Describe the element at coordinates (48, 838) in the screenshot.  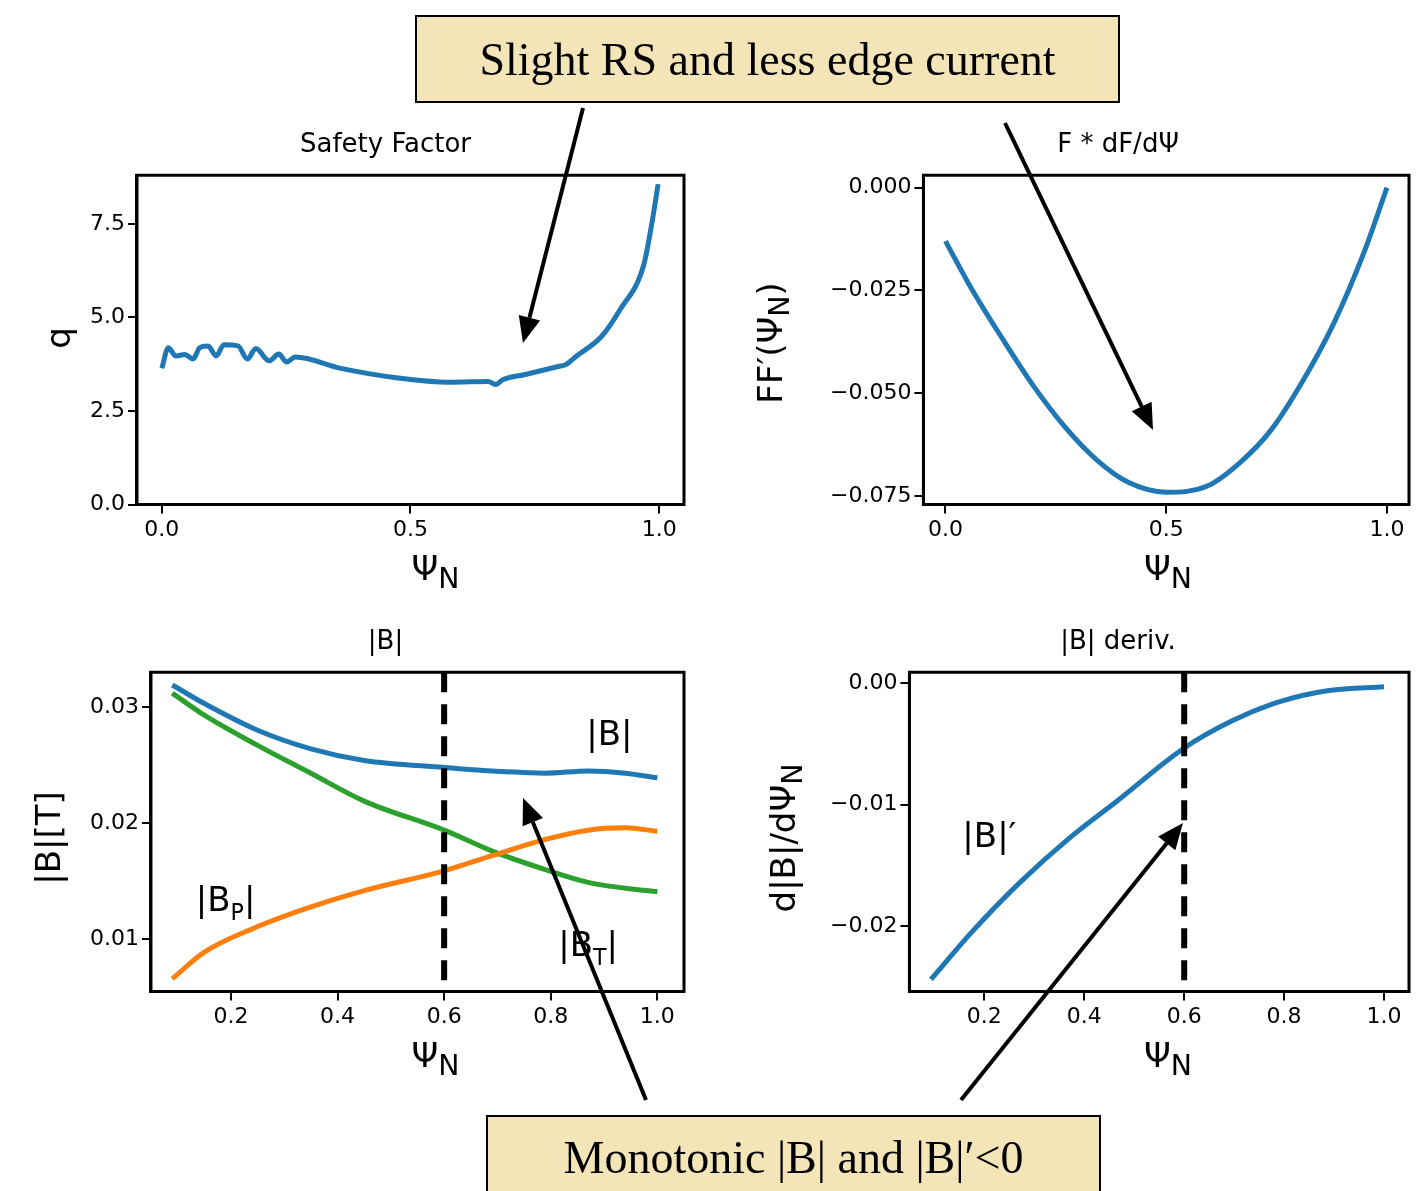
I see `y-axis-title: |B|[T]` at that location.